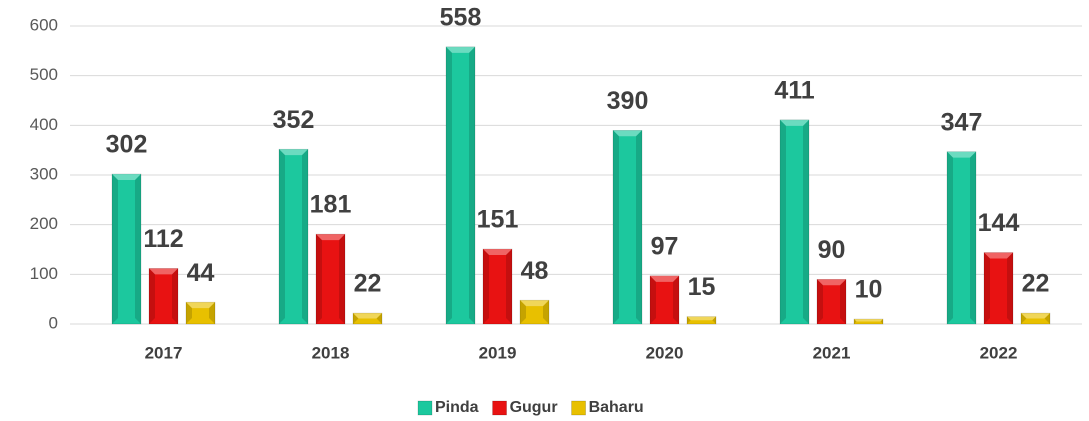 The height and width of the screenshot is (421, 1089). I want to click on data-label: 15, so click(702, 287).